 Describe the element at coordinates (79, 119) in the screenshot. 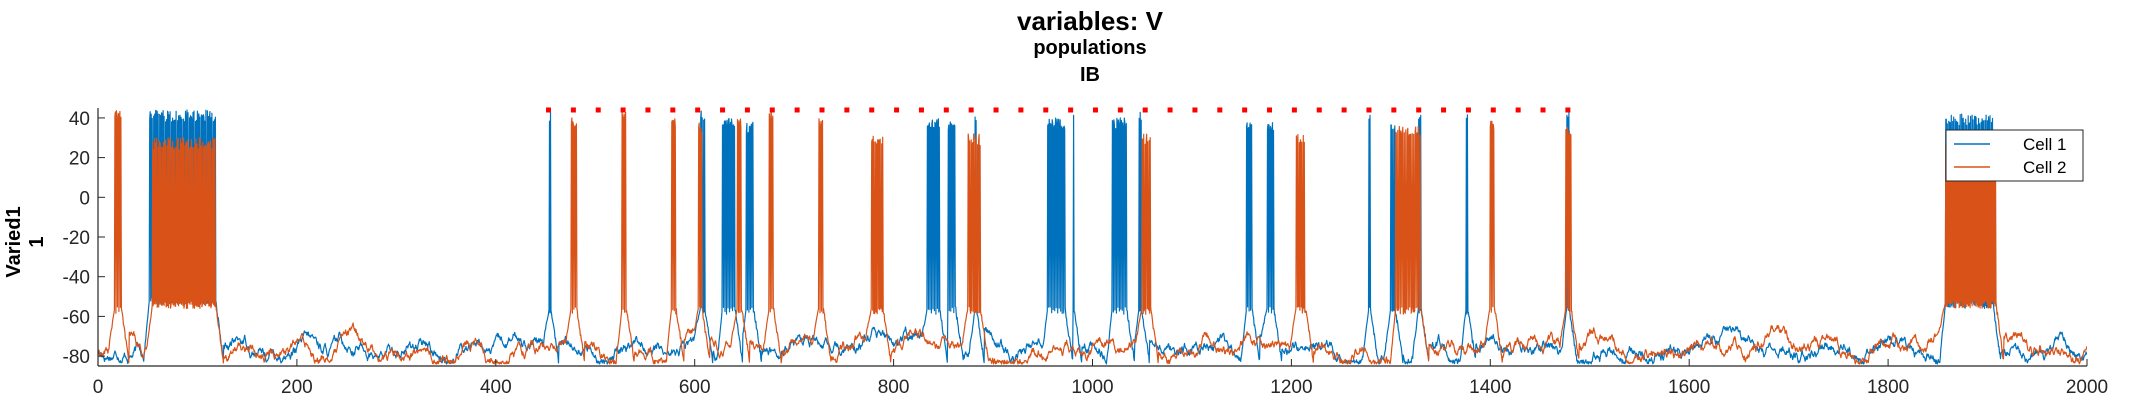

I see `y-tick-label-40: 40` at that location.